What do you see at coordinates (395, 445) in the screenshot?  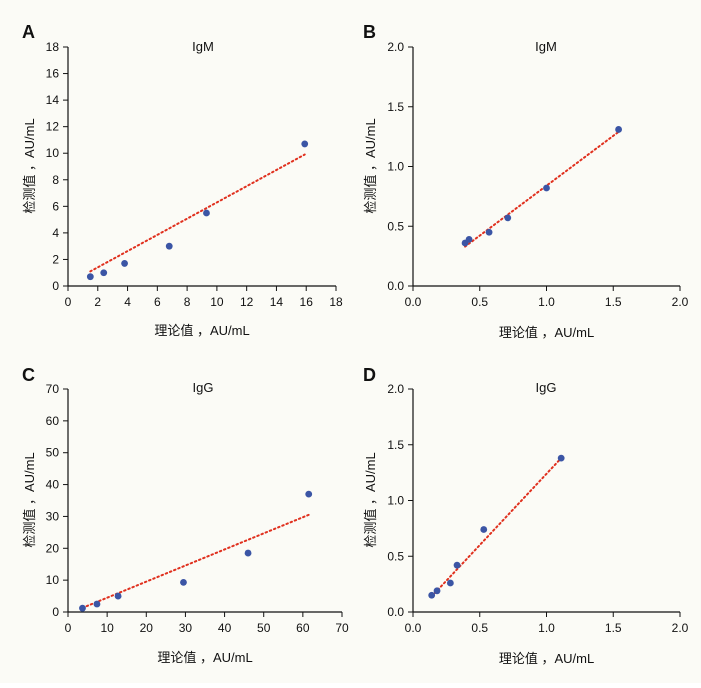 I see `y-tick-label: 1.5` at bounding box center [395, 445].